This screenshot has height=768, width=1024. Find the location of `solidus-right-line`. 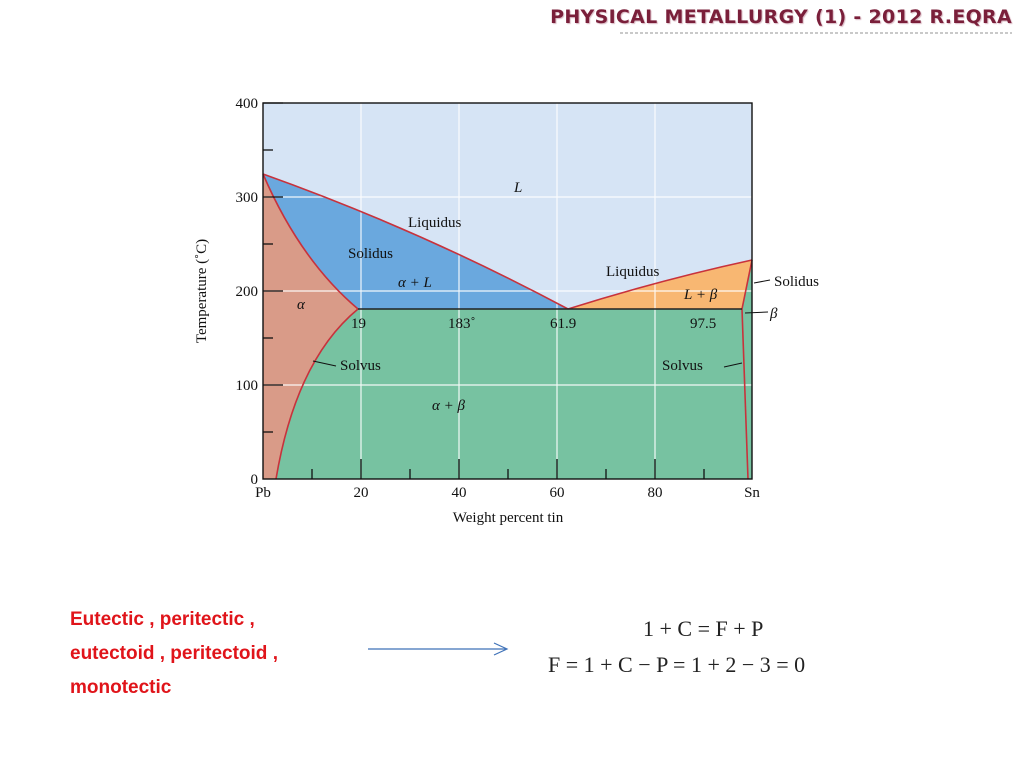

solidus-right-line is located at coordinates (747, 284).